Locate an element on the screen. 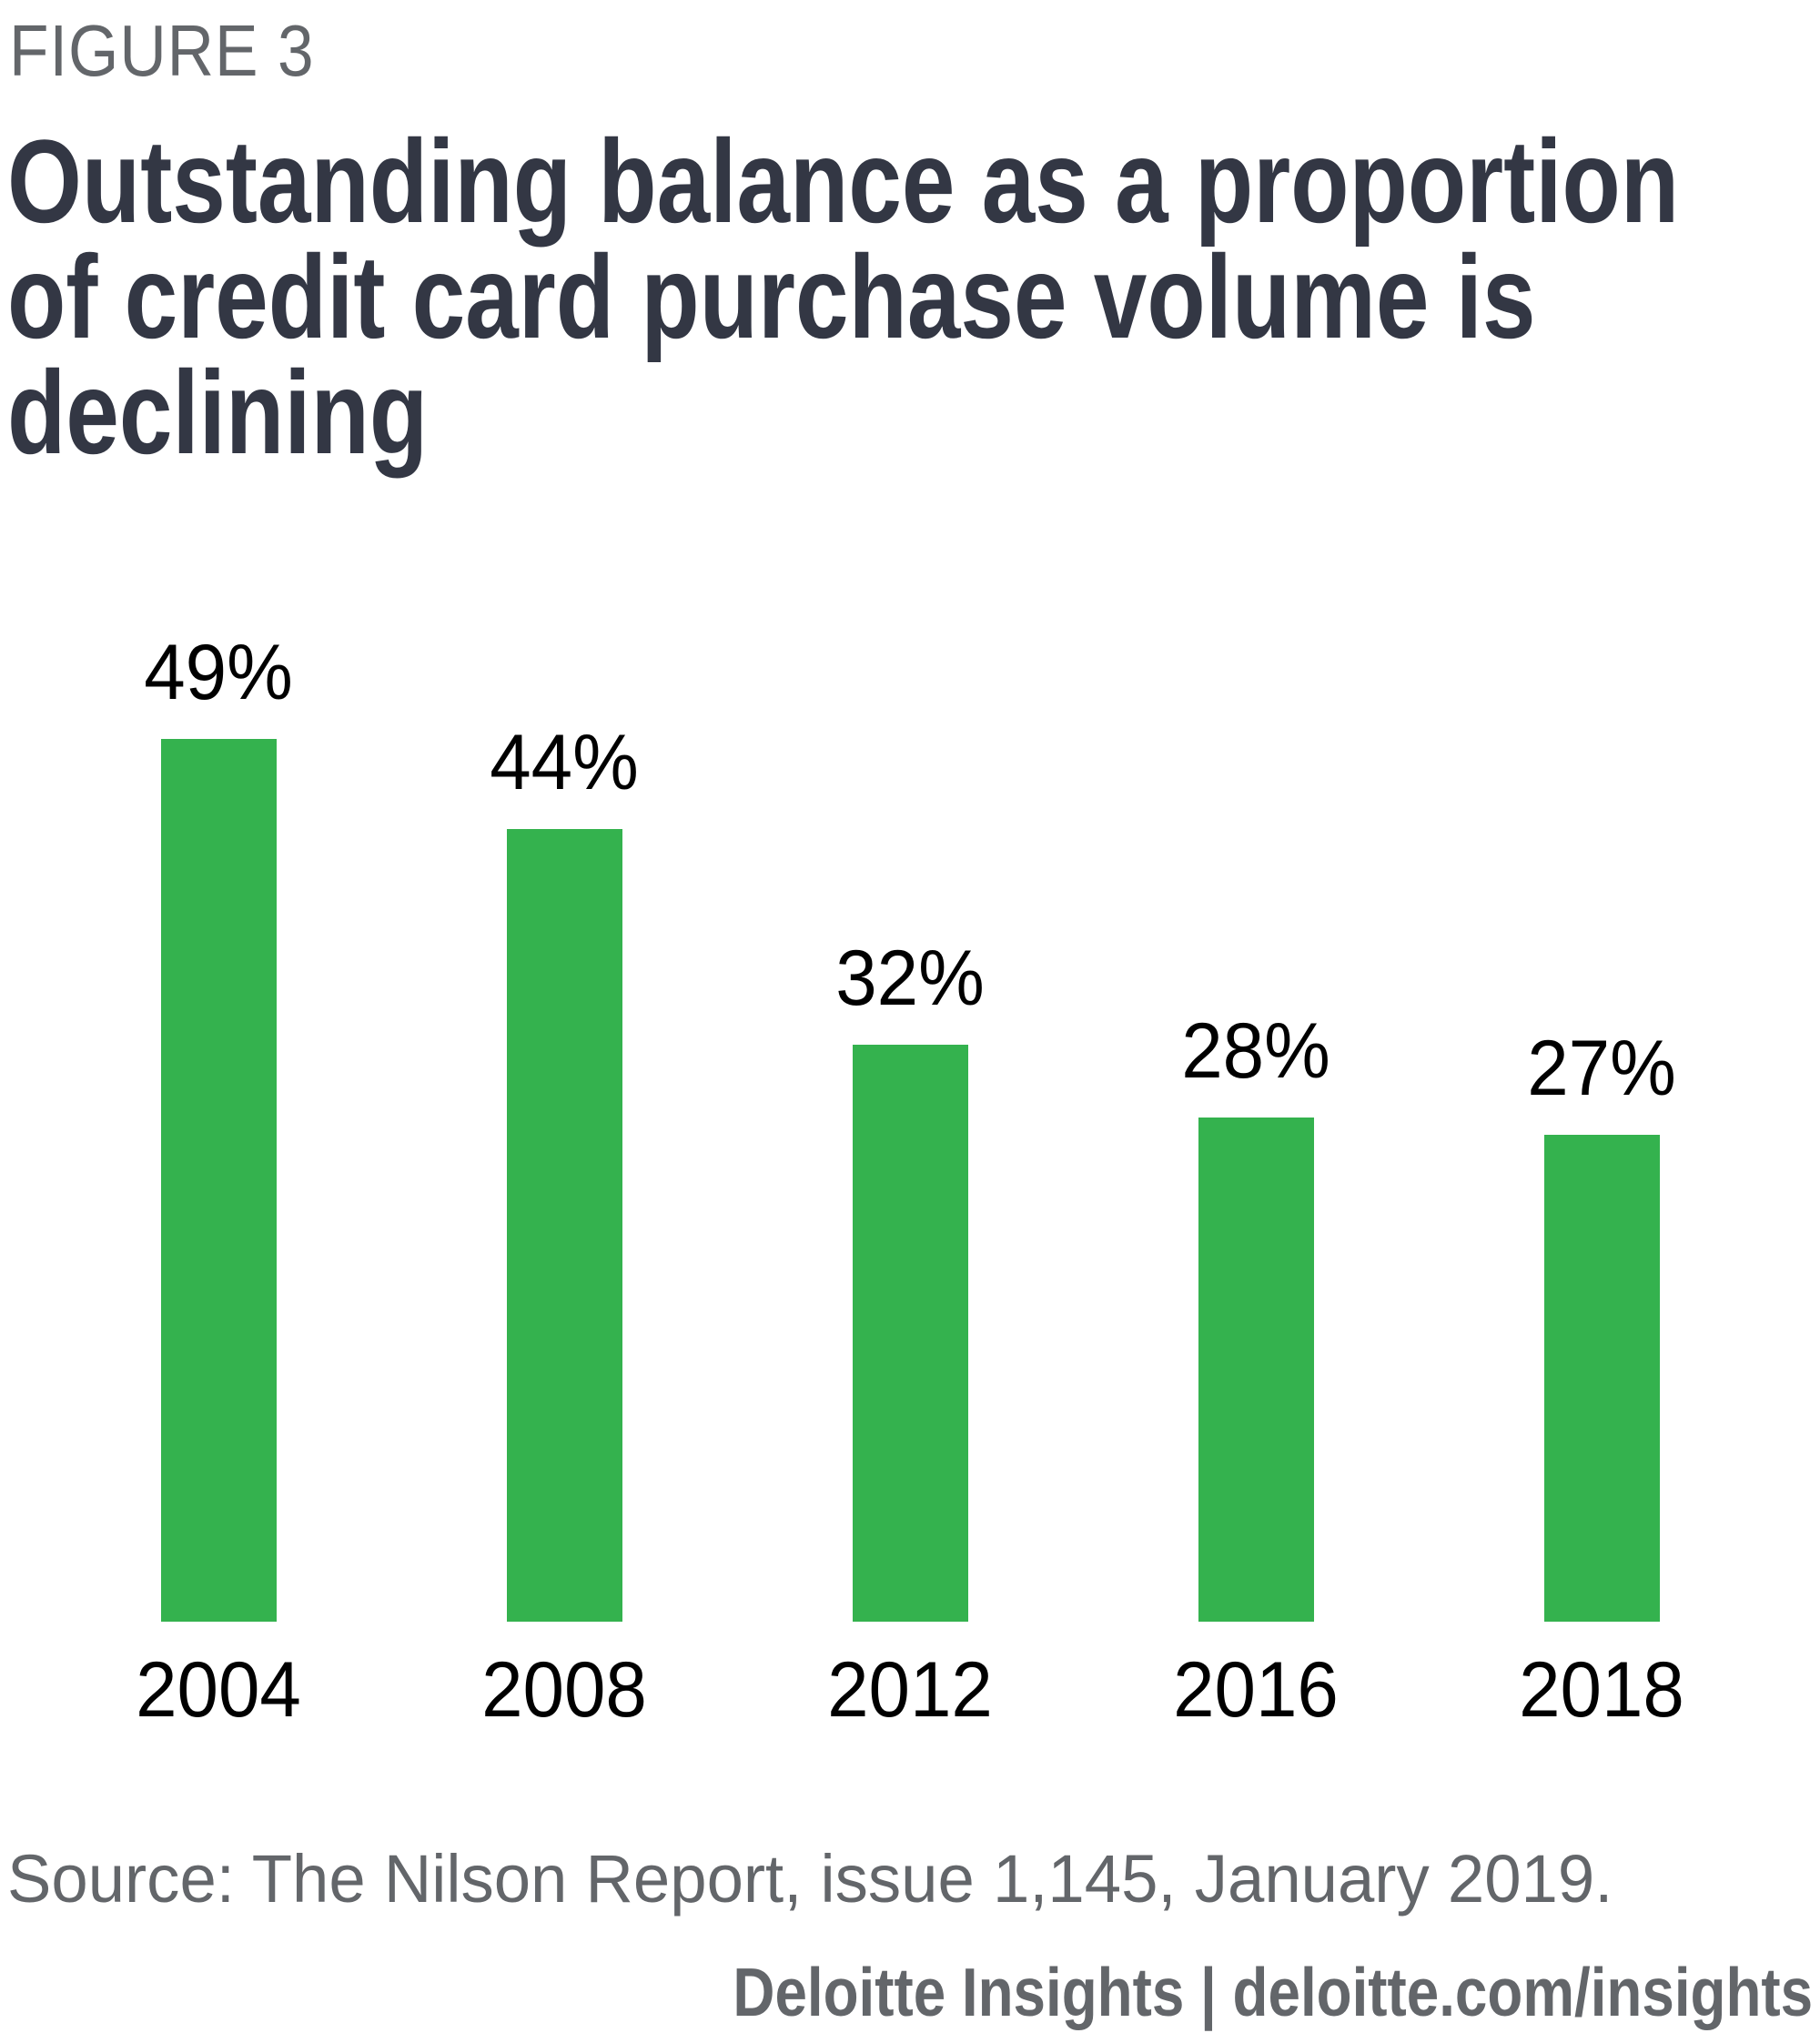 The image size is (1820, 2033). figure-number-label: FIGURE 3 is located at coordinates (162, 50).